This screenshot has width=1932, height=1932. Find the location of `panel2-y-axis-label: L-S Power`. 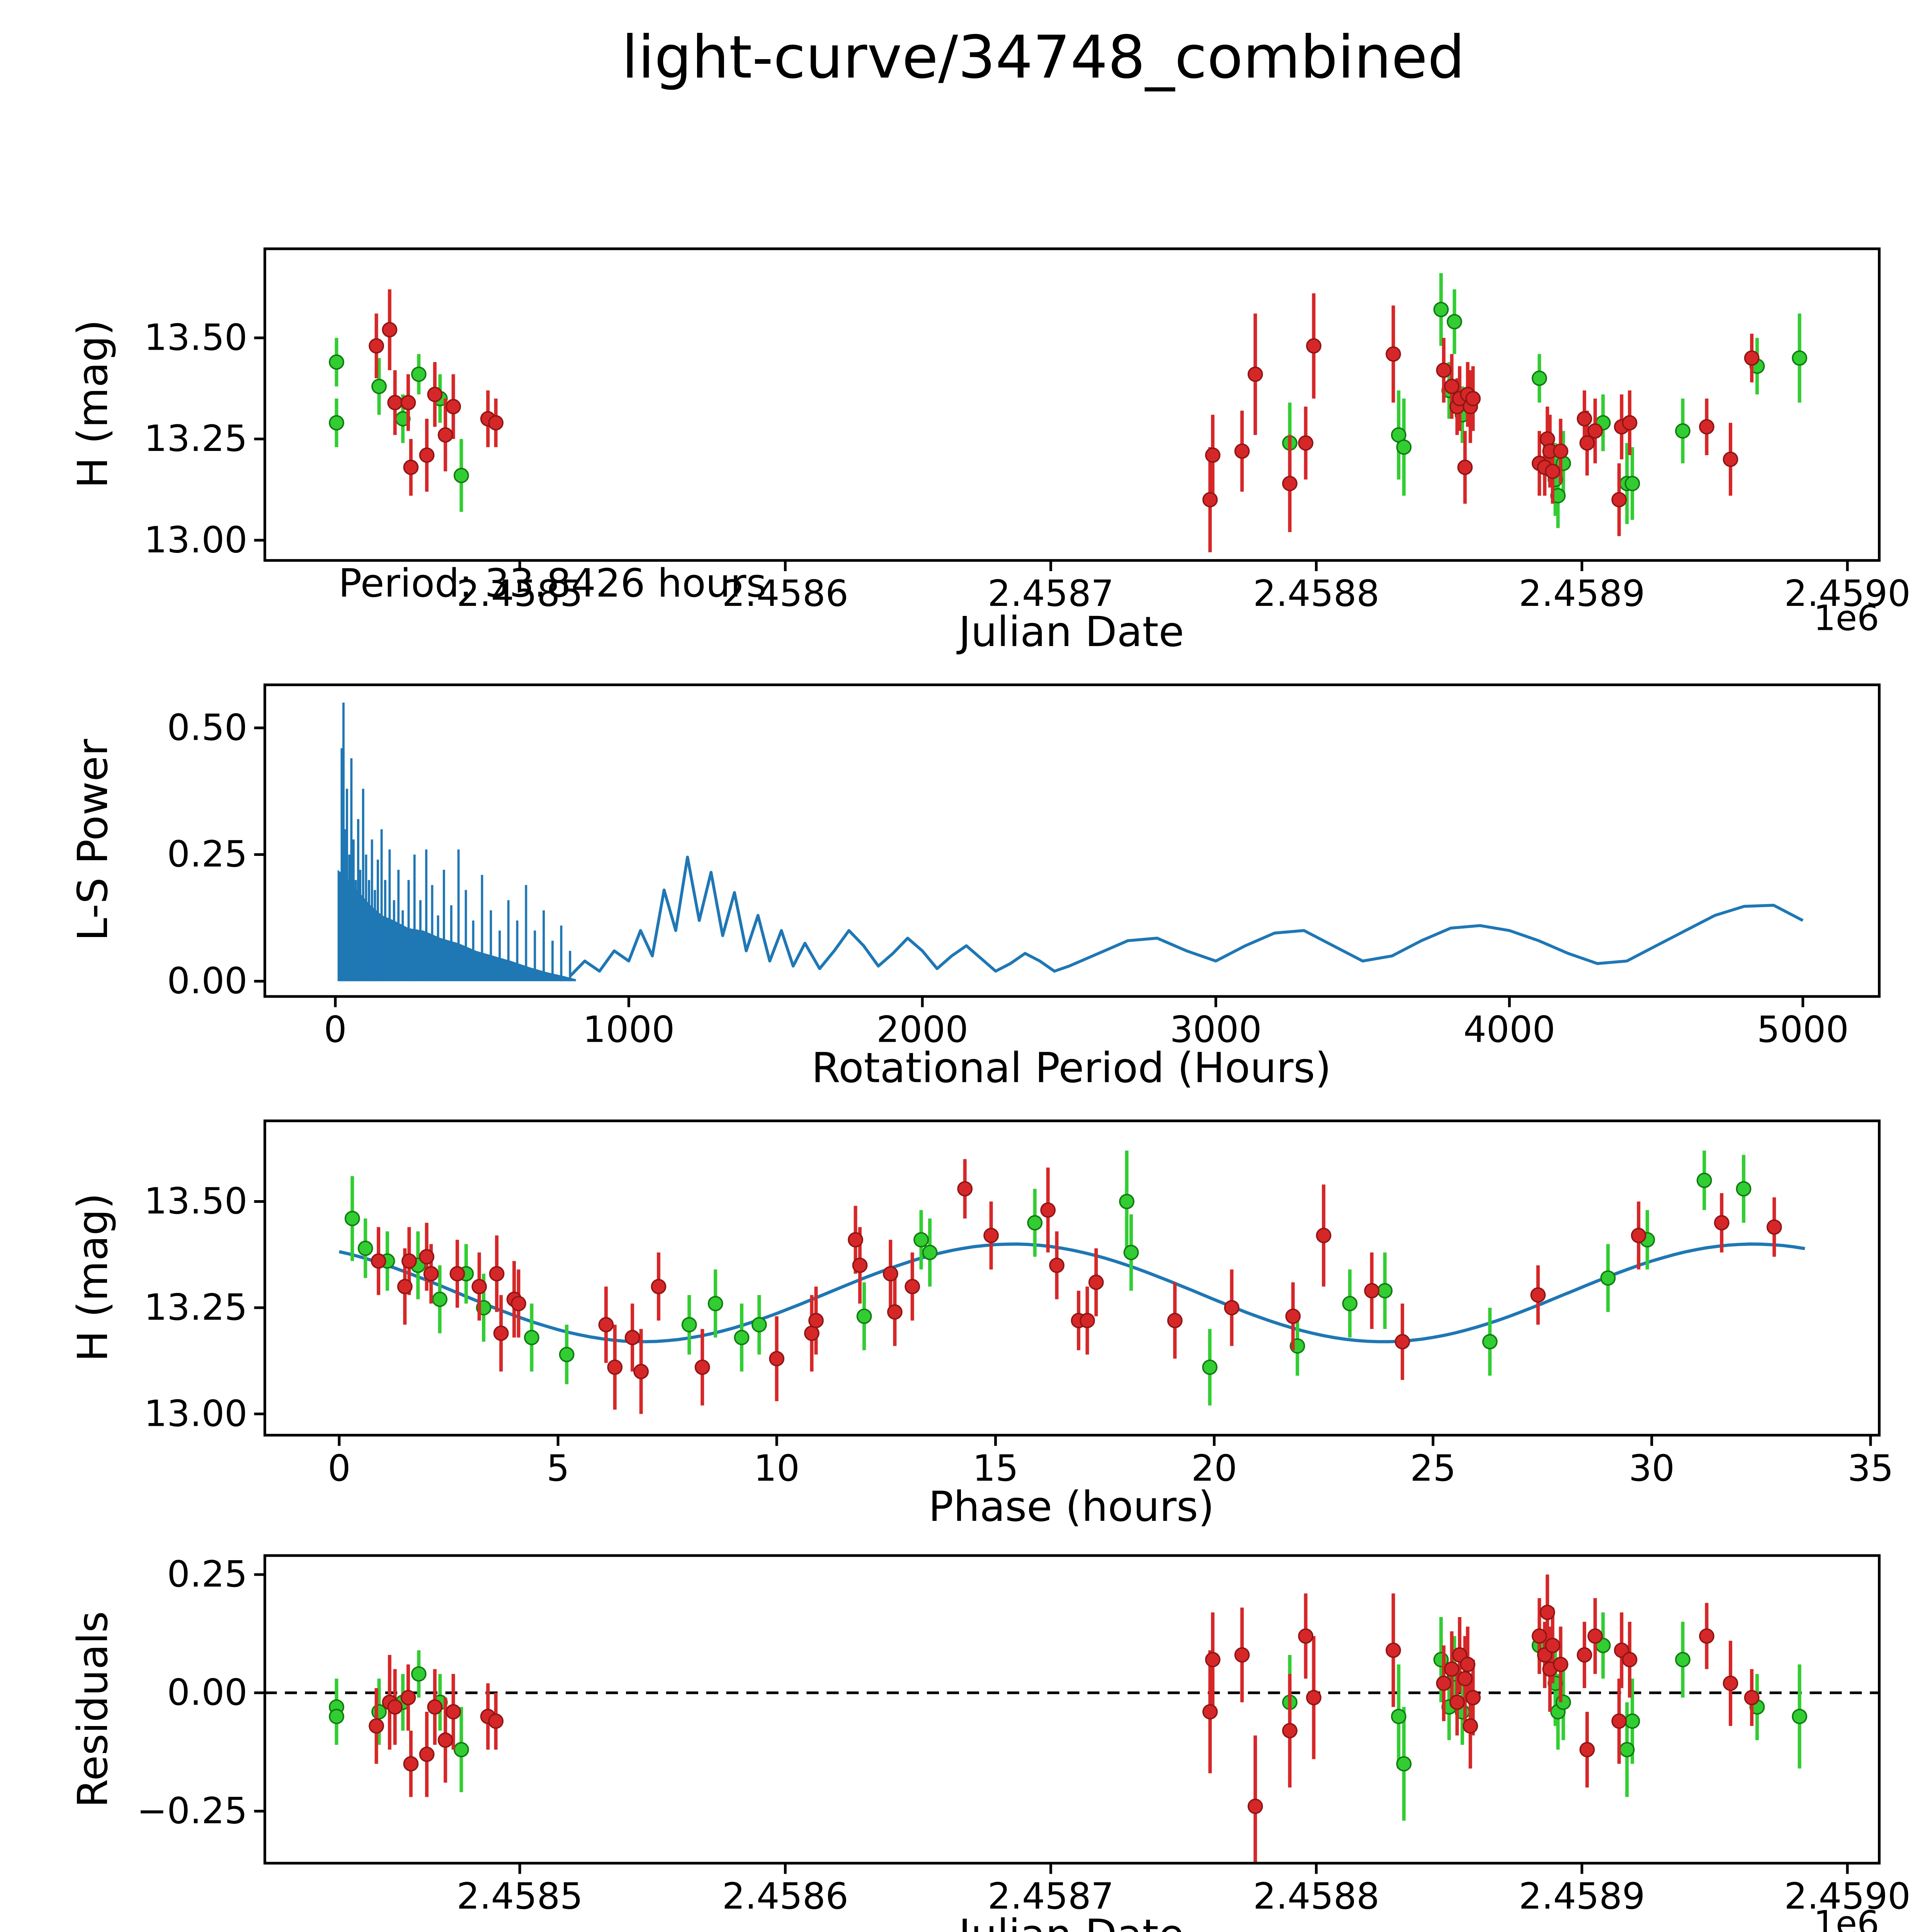

panel2-y-axis-label: L-S Power is located at coordinates (93, 840).